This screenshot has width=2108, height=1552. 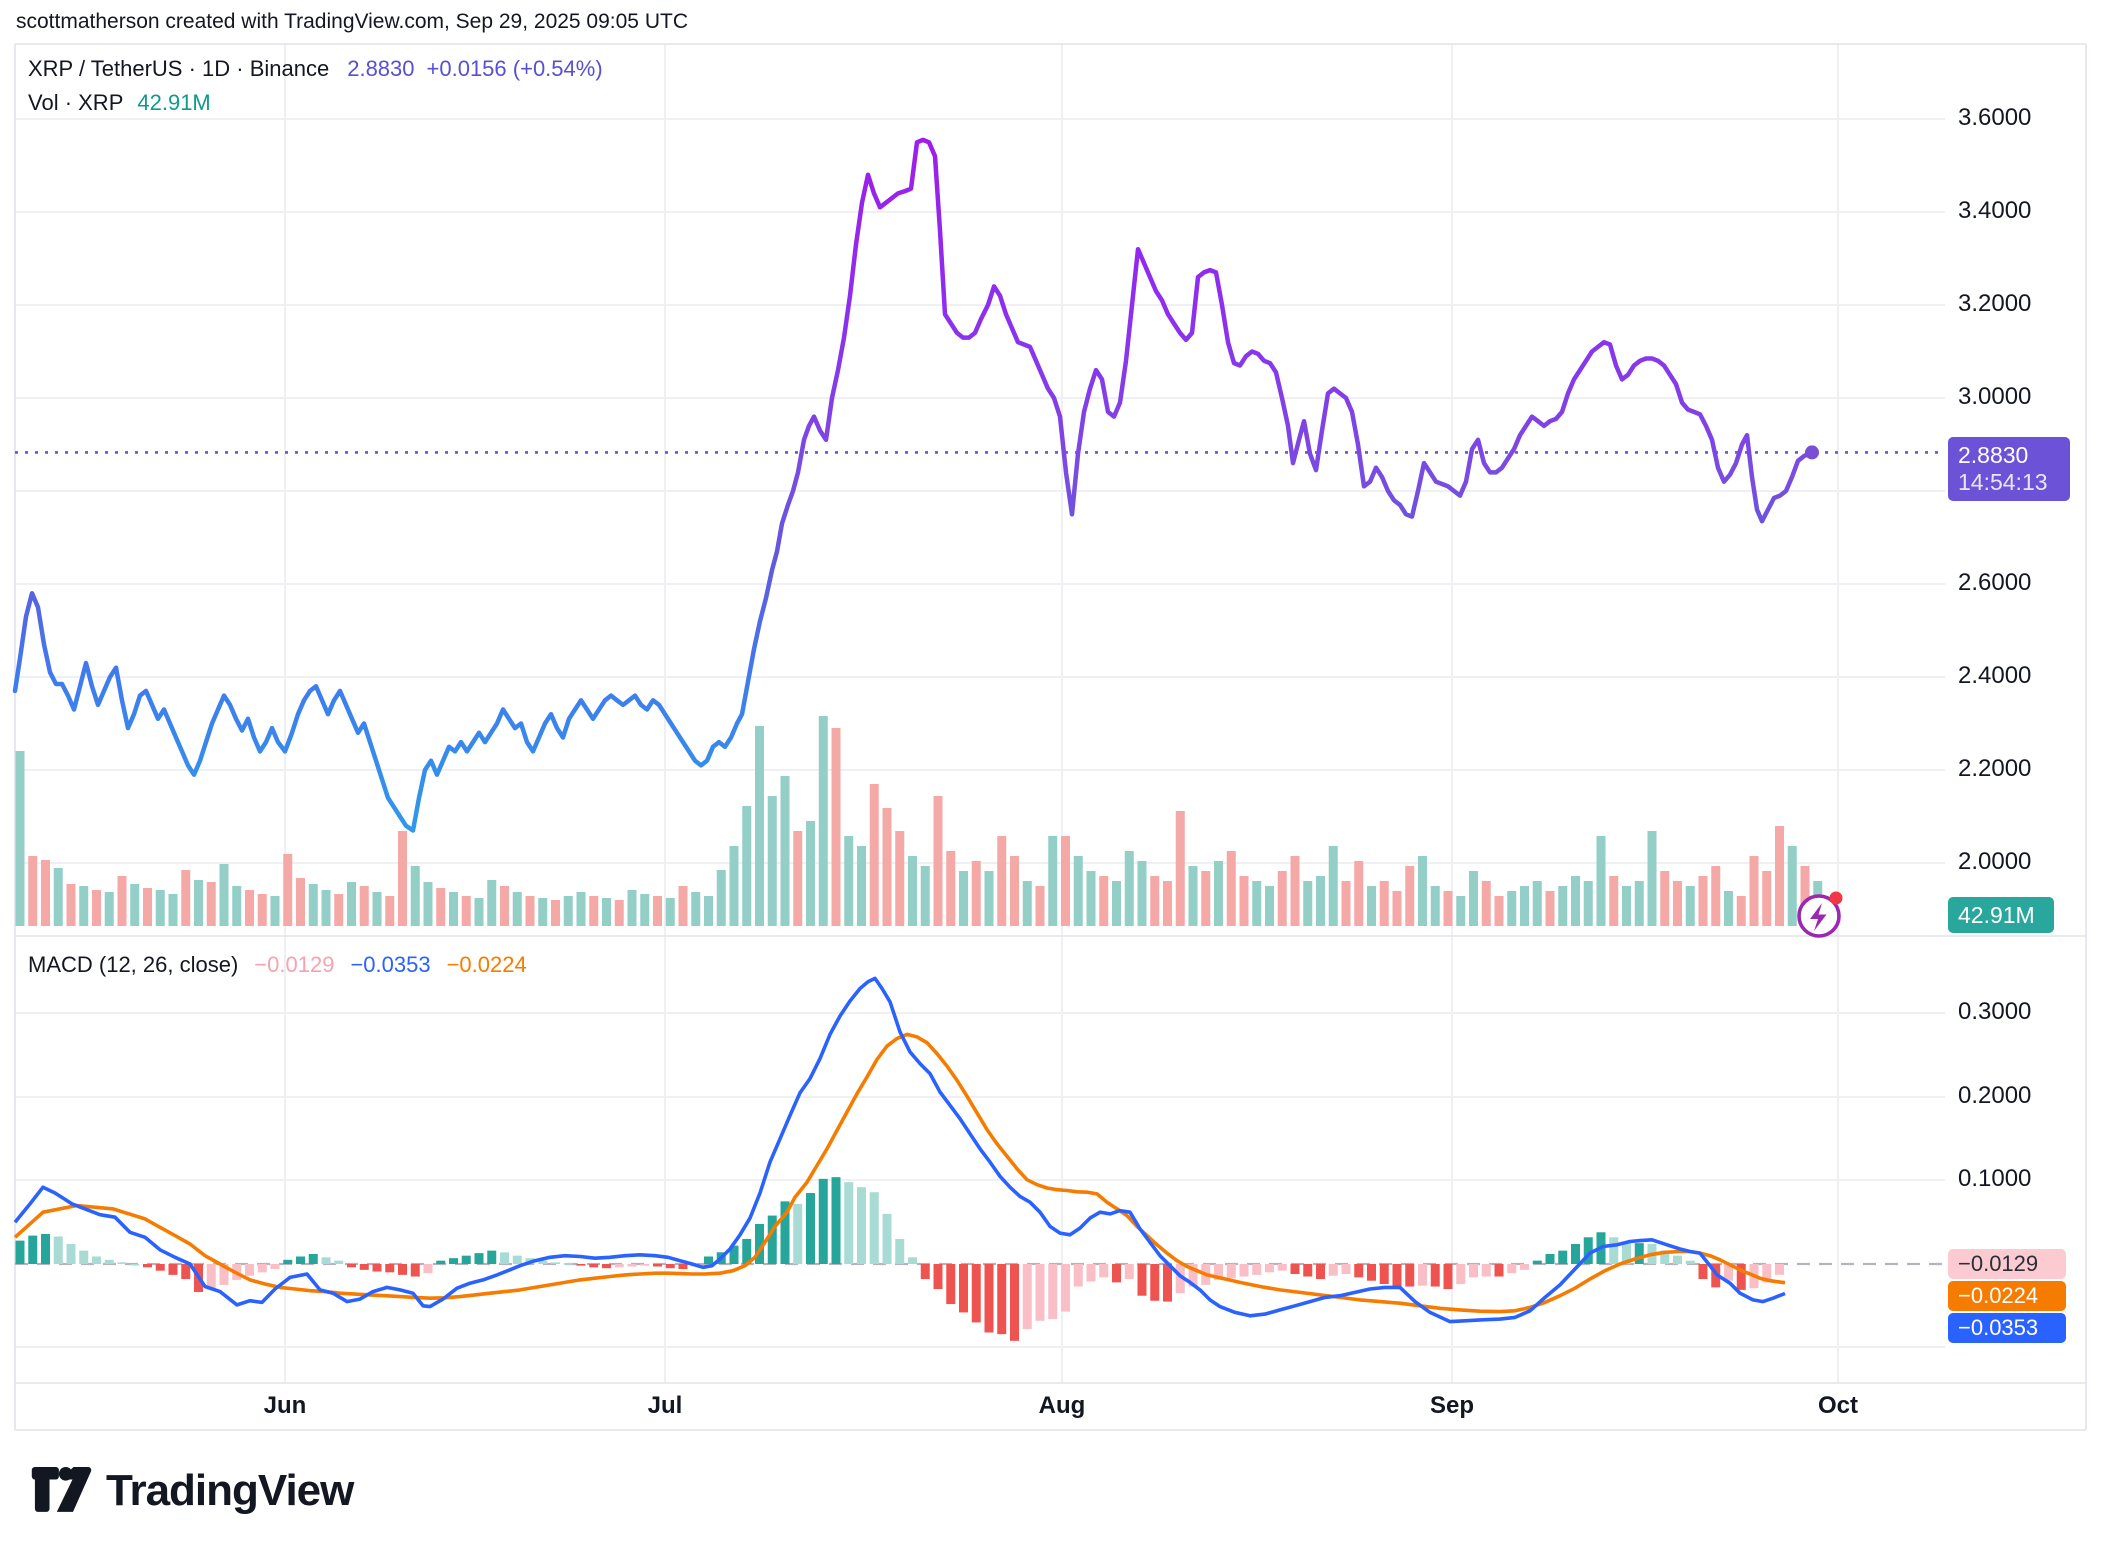 What do you see at coordinates (1062, 1405) in the screenshot?
I see `month-label: Aug` at bounding box center [1062, 1405].